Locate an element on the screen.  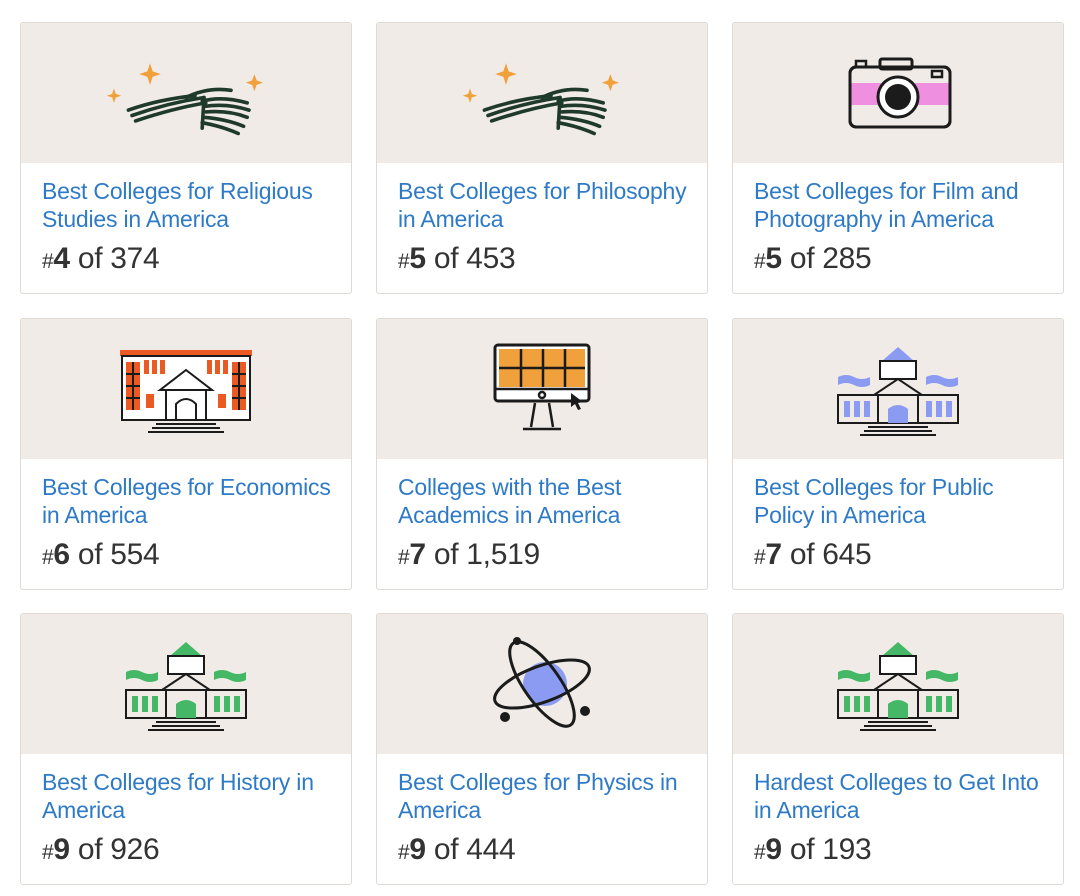
purple-college-building-icon: .p .fillc{fill:#8c9bf2} is located at coordinates (898, 389).